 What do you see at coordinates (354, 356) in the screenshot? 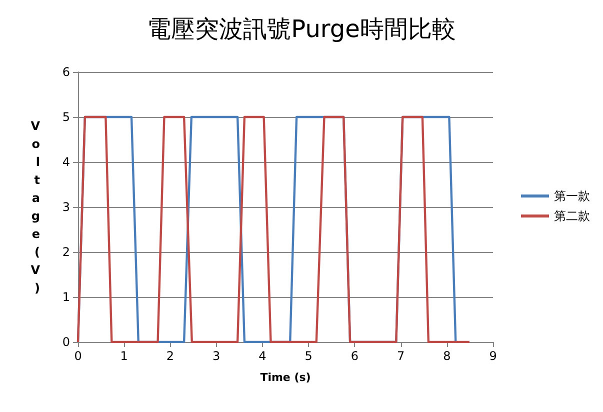
I see `x-tick-label: 6` at bounding box center [354, 356].